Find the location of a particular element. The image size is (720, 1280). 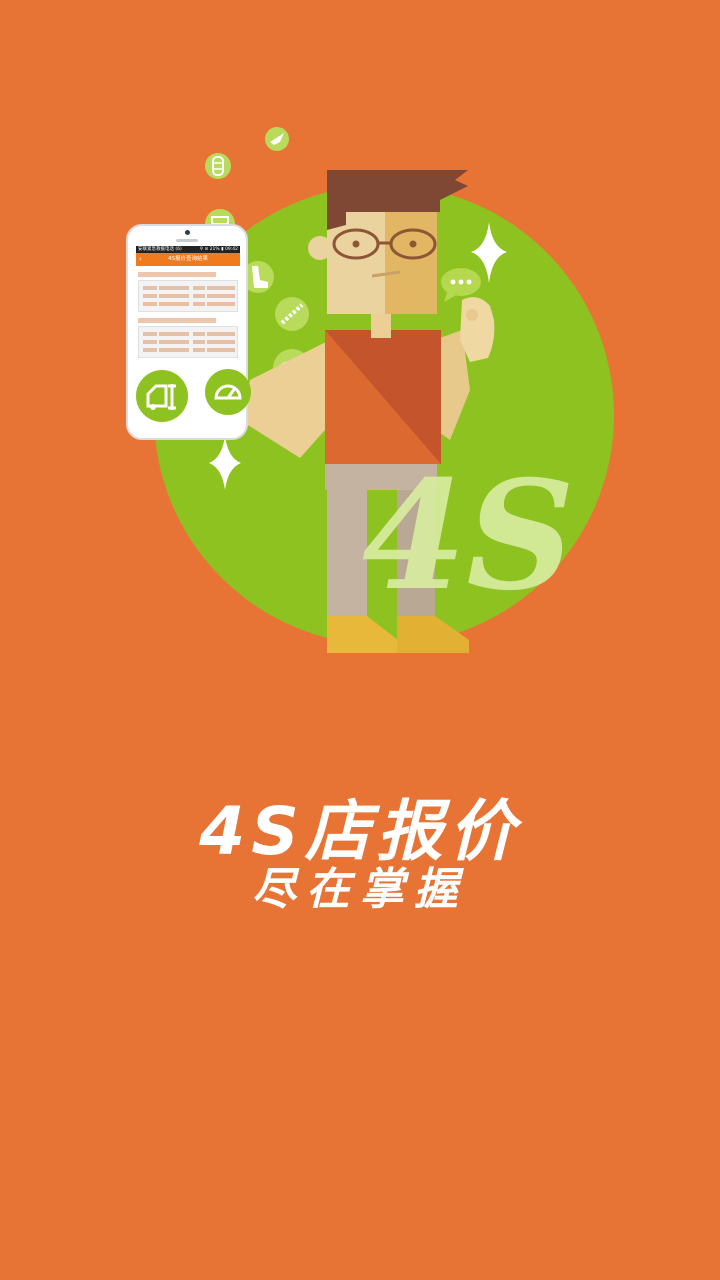

4s-badge: 4S is located at coordinates (468, 536).